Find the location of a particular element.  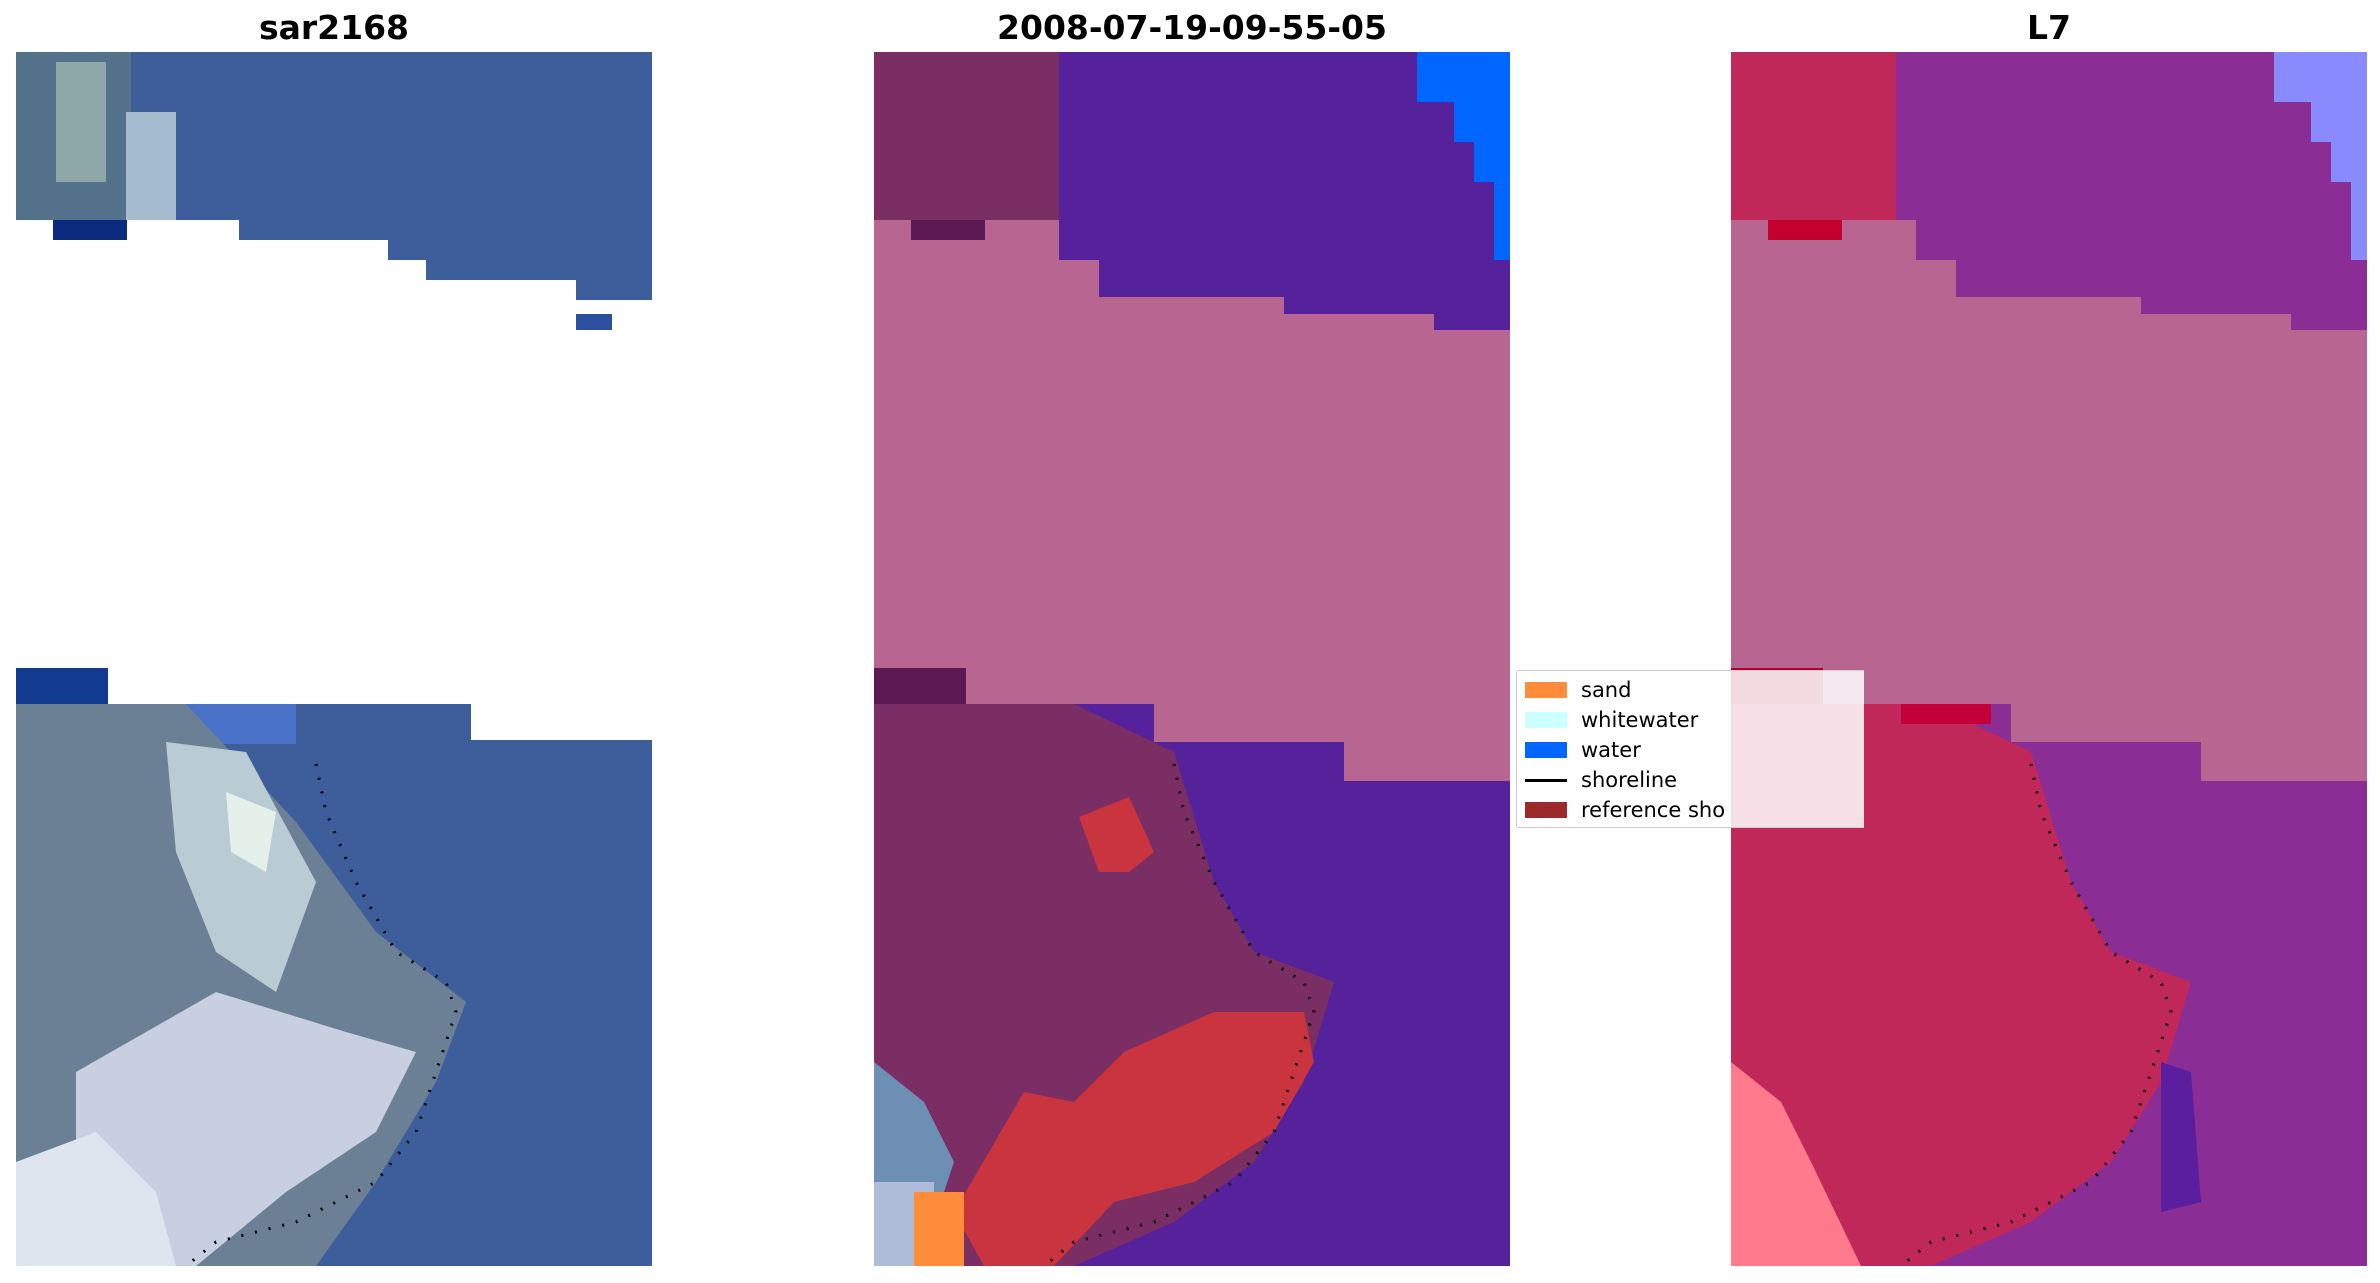

legend-item-sand: sand is located at coordinates (1578, 690).